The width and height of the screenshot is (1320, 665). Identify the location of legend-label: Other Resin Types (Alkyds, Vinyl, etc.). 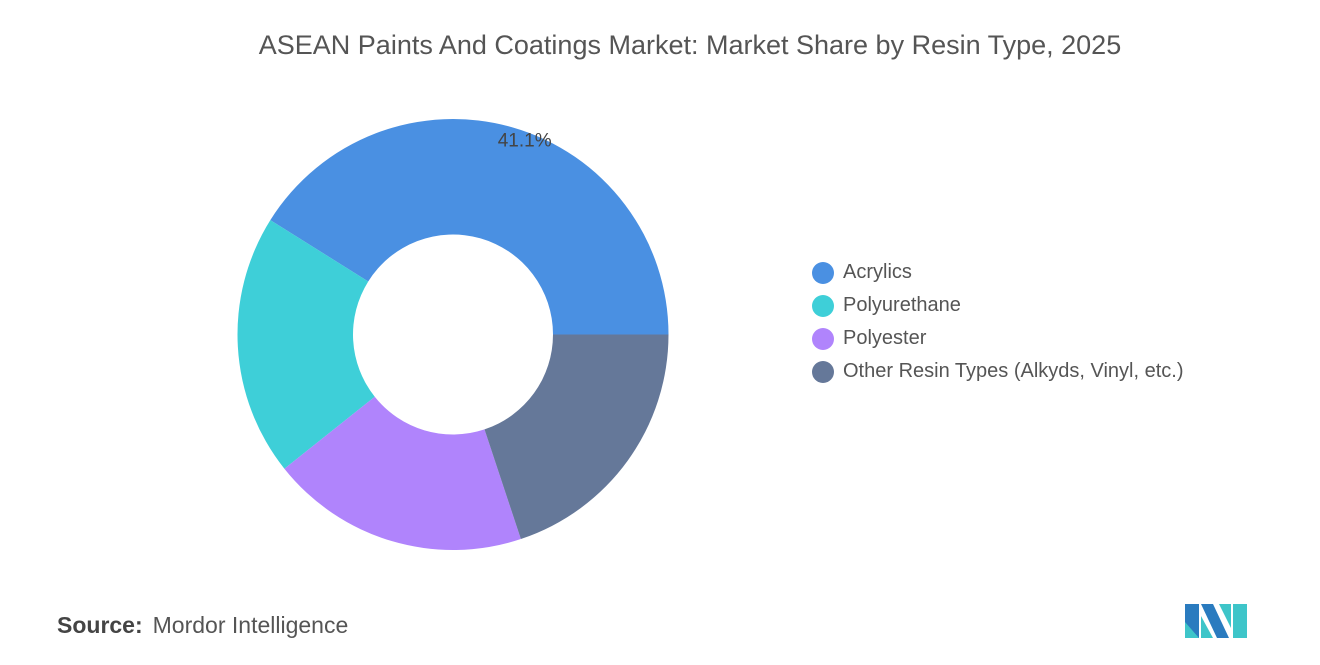
(1013, 371).